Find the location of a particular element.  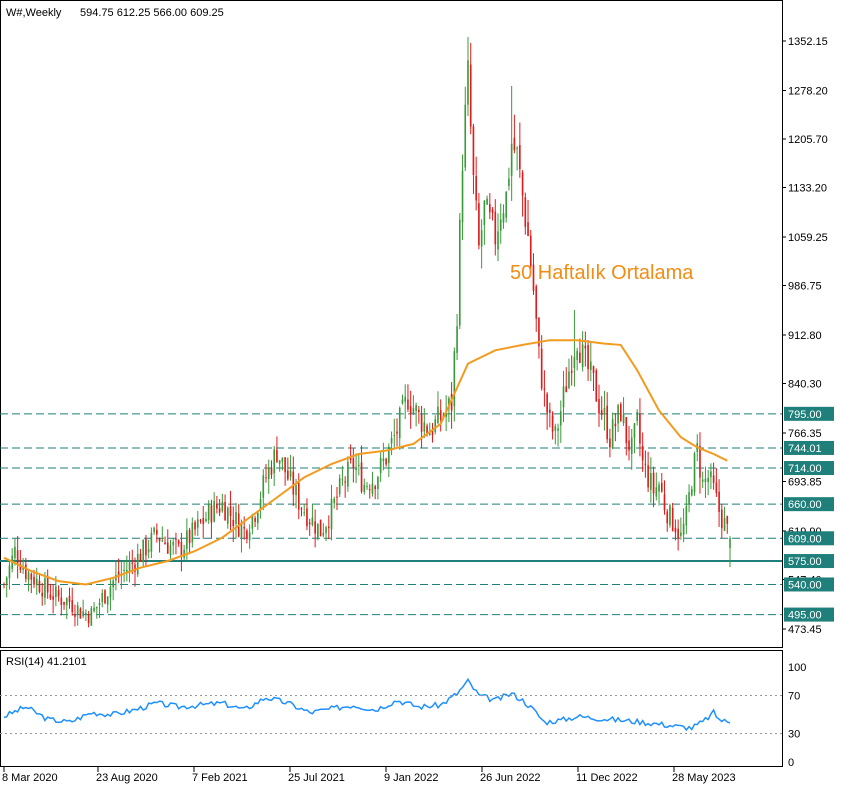

time-tick-label: 7 Feb 2021 is located at coordinates (220, 778).